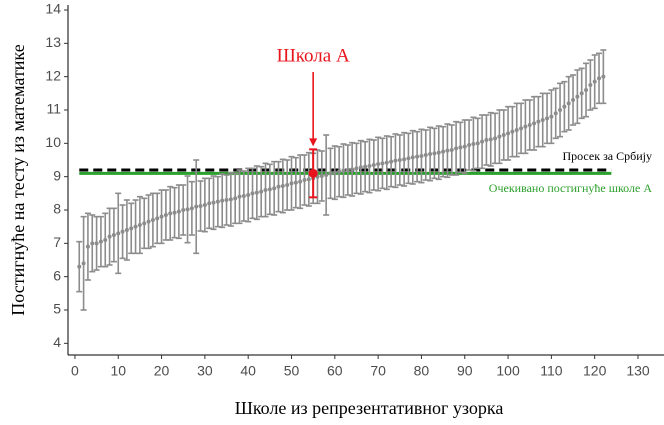 Image resolution: width=664 pixels, height=425 pixels. Describe the element at coordinates (18, 179) in the screenshot. I see `y-axis-label: Постигнуће на тесту из математике` at that location.